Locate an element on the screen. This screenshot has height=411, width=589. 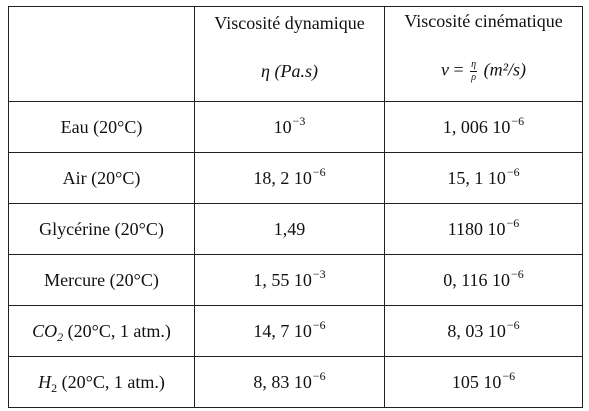
substance-cell: CO2 (20°C, 1 atm.) is located at coordinates (101, 331).